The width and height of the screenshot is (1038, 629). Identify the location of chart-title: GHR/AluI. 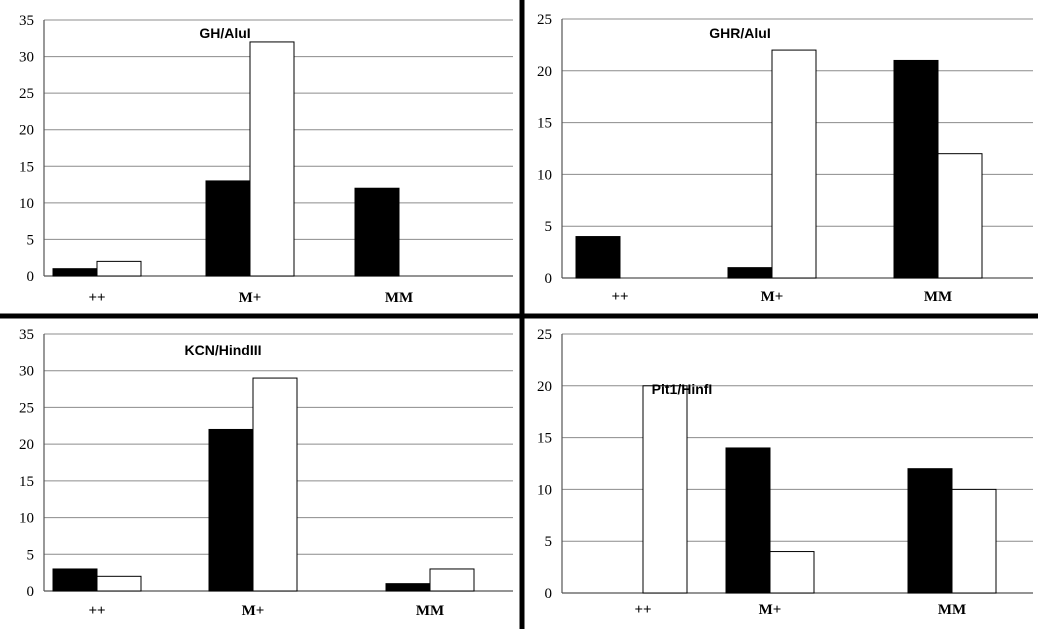
(739, 33).